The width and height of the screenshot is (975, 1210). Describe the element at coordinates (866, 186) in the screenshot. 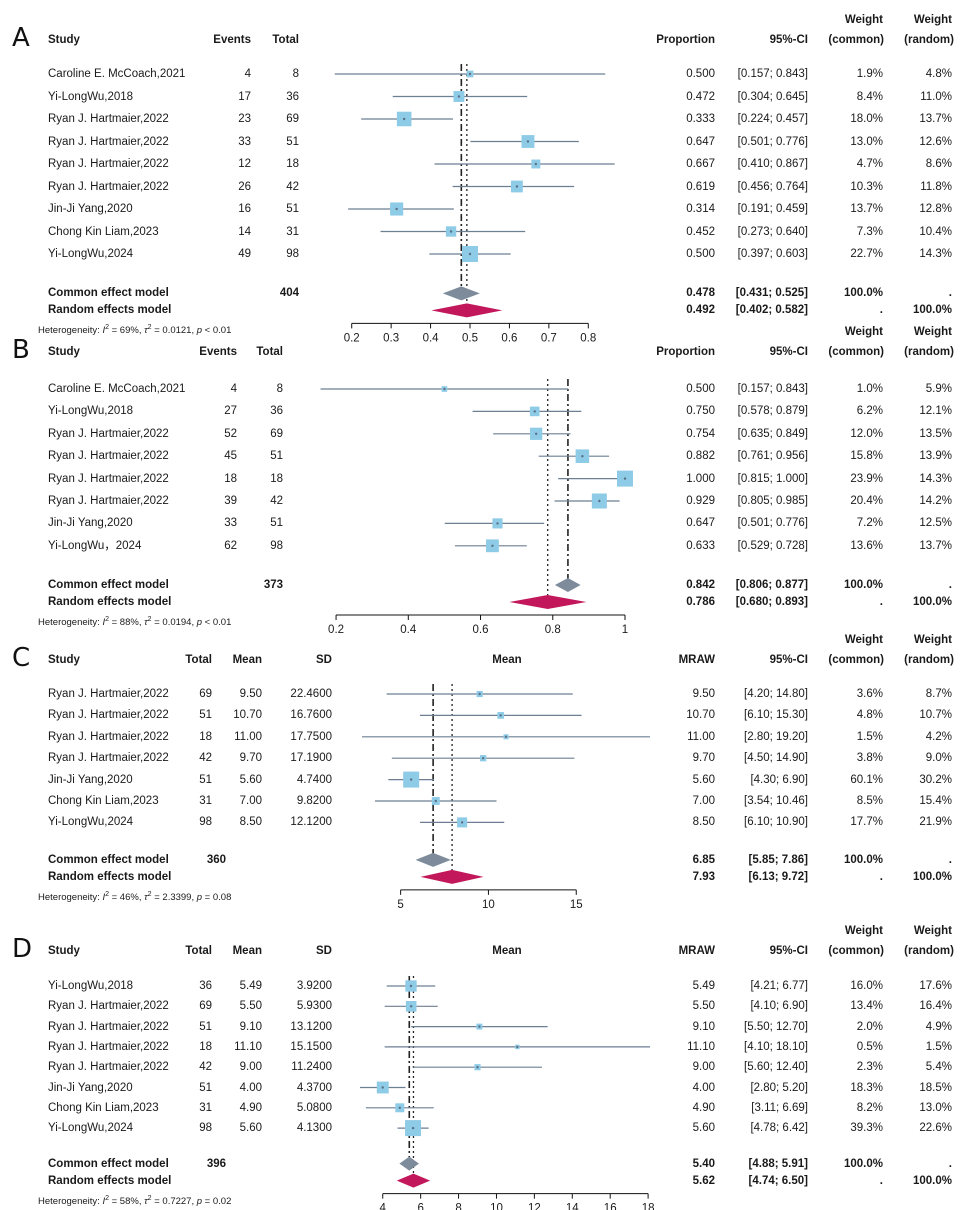

I see `weight-common-value: 10.3%` at that location.